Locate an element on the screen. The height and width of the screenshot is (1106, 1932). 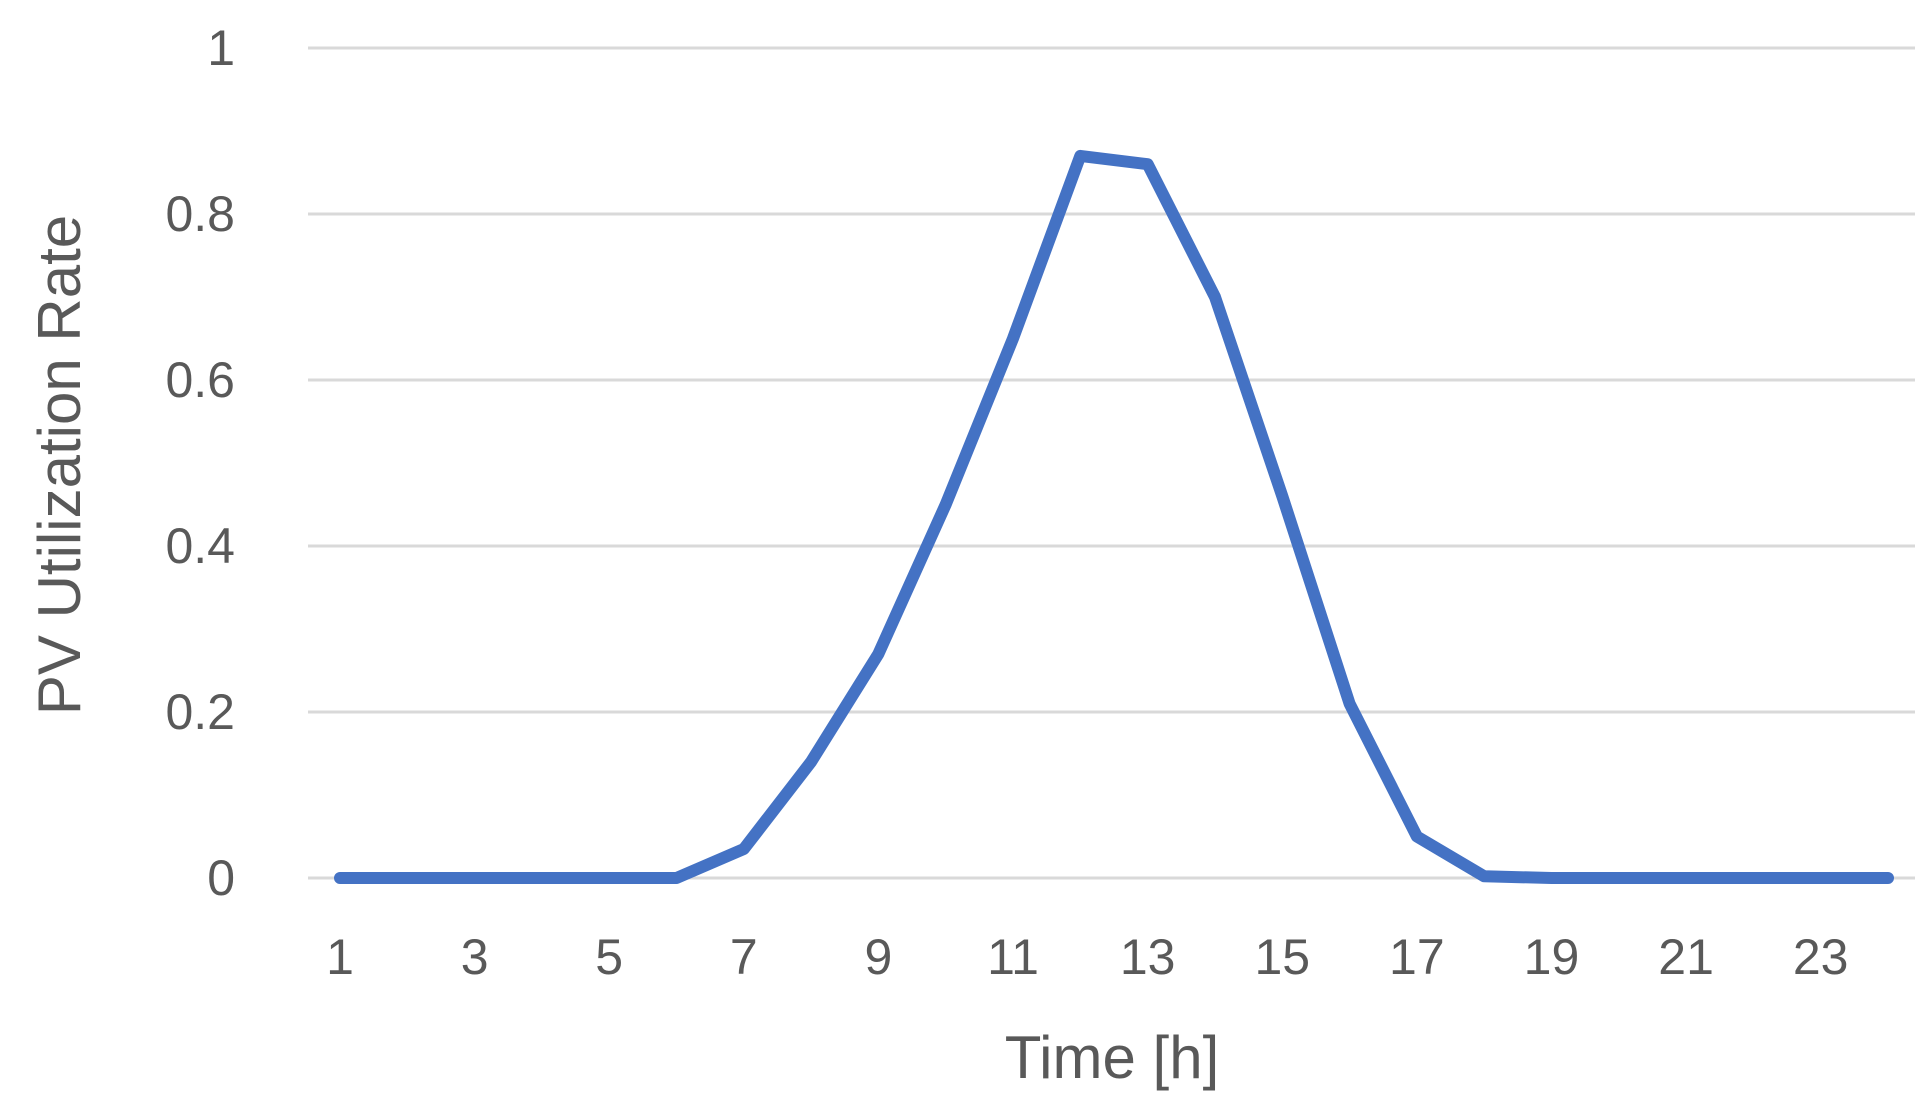
x-tick-label: 7 is located at coordinates (744, 957).